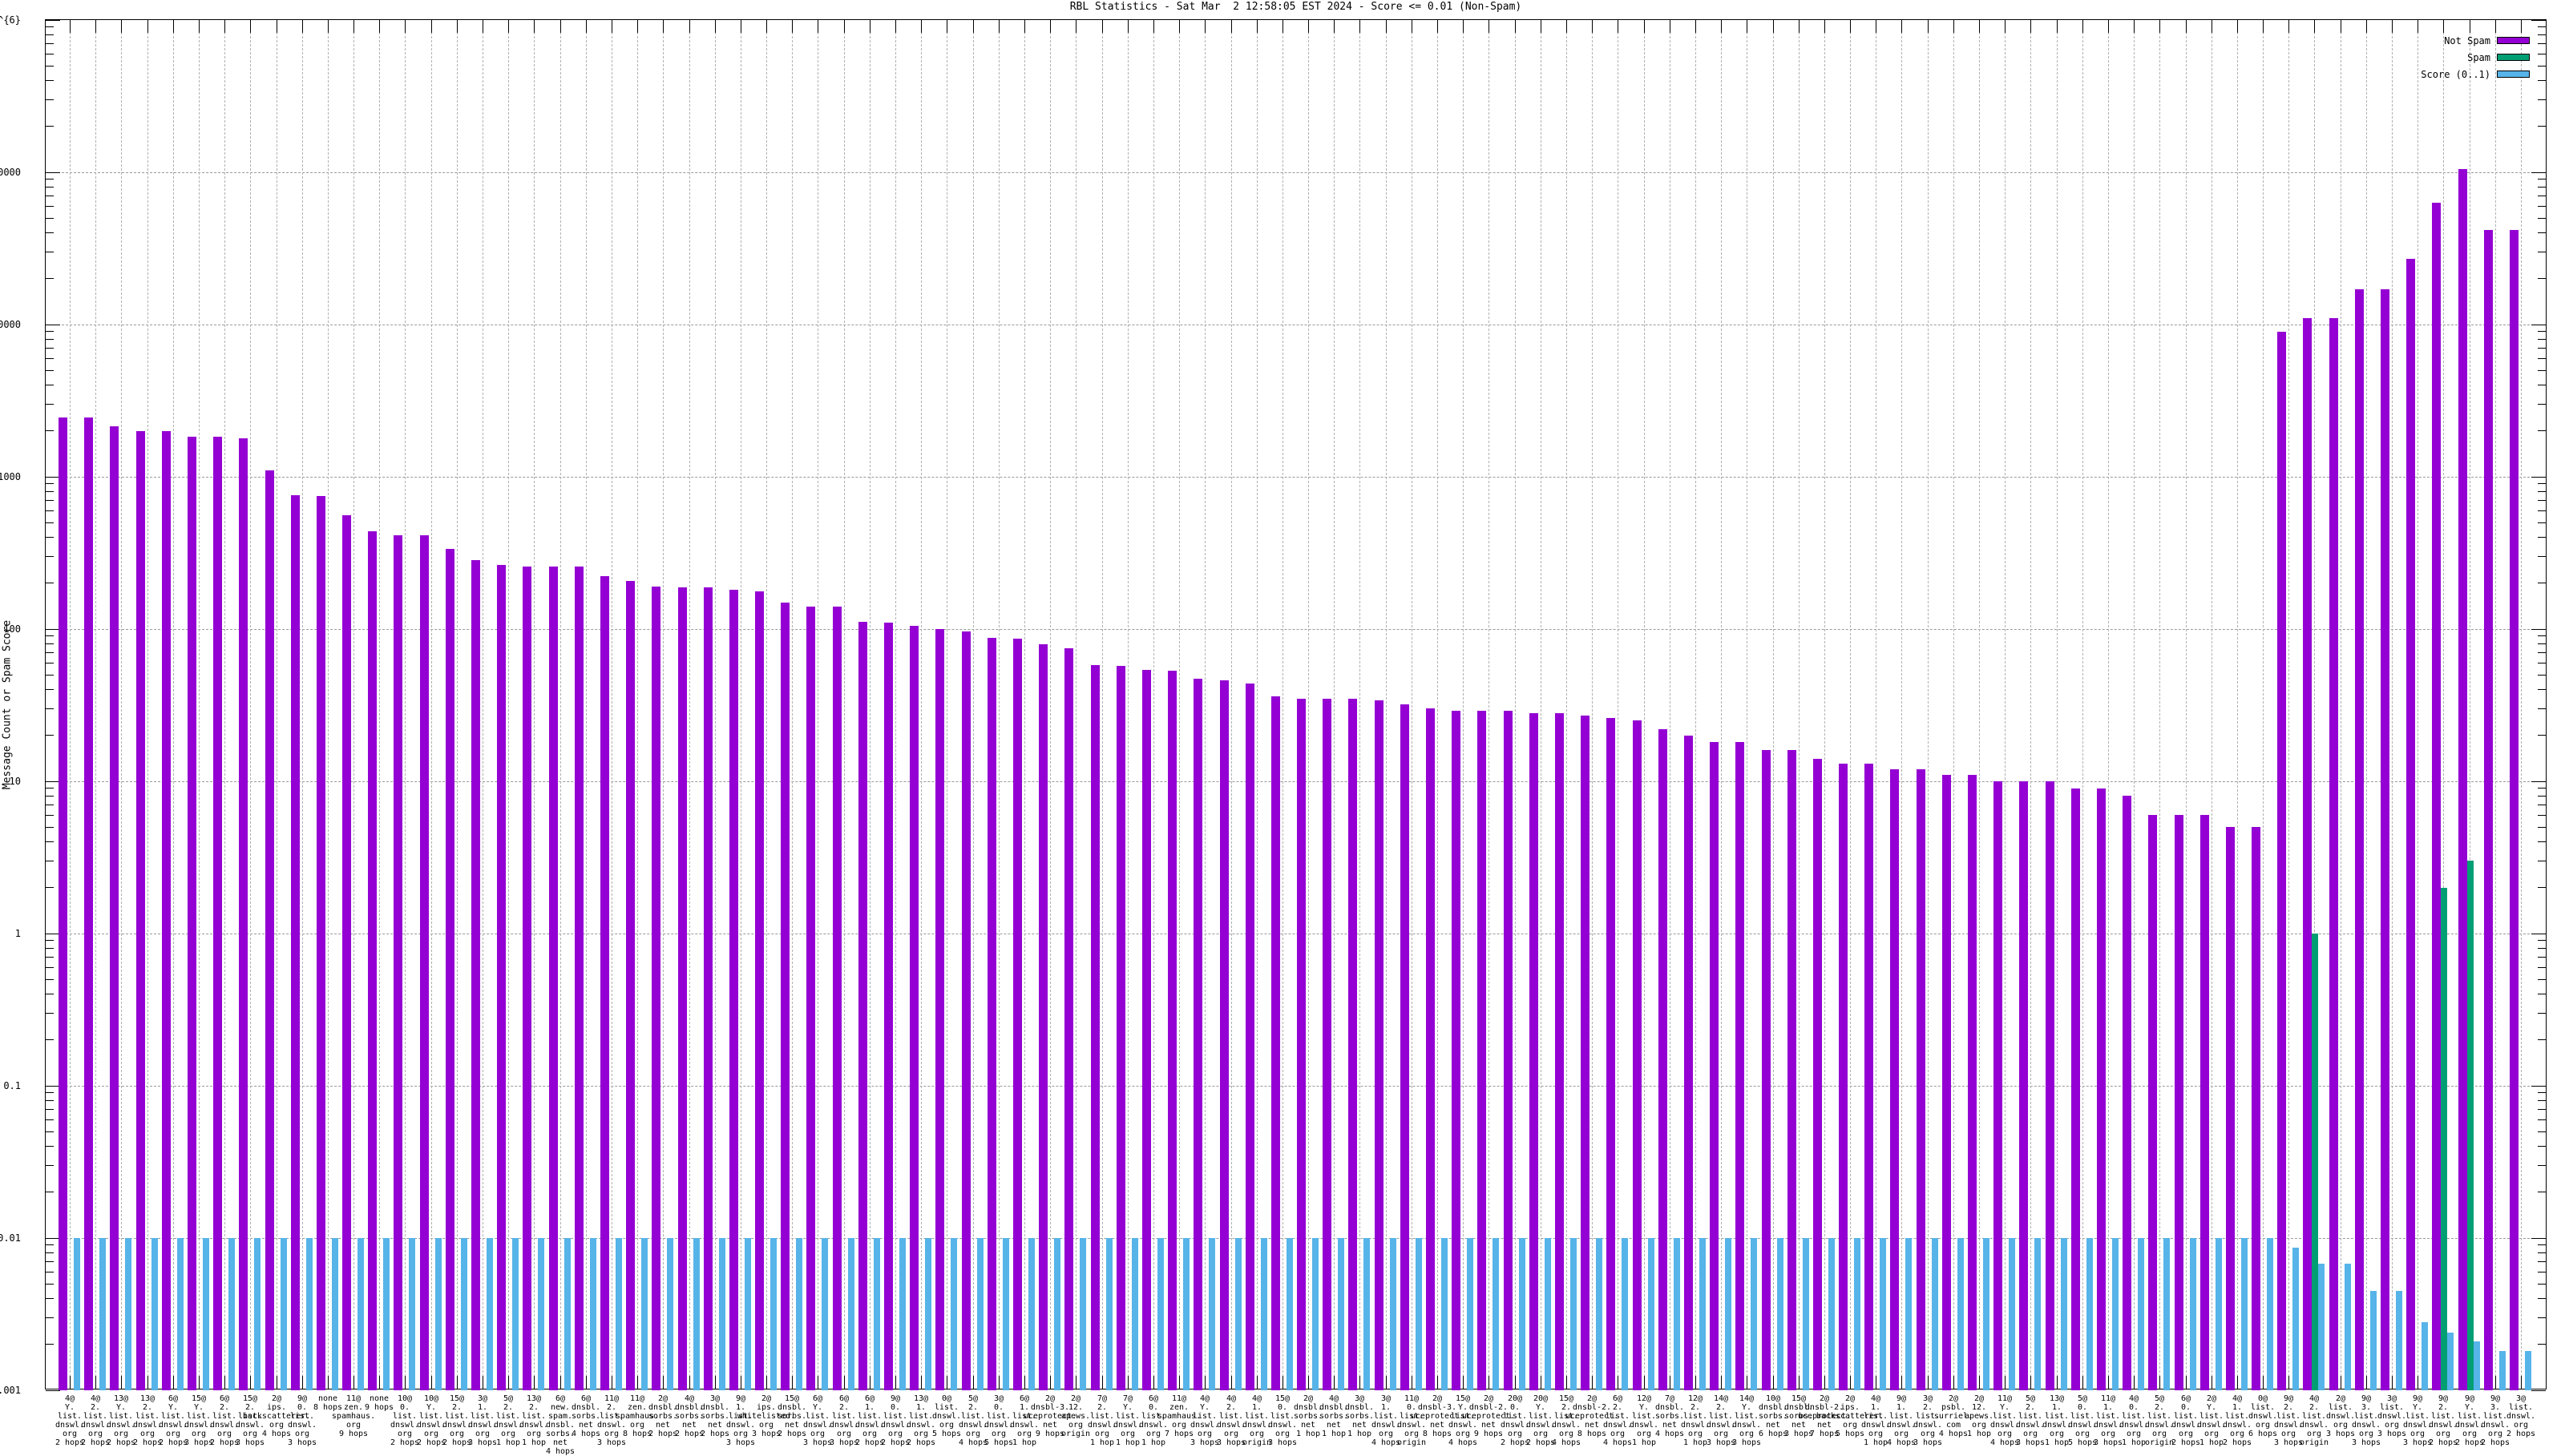 The height and width of the screenshot is (1456, 2565). Describe the element at coordinates (276, 1416) in the screenshot. I see `x-tick-label: 2@ ips. backscatterer. org 4 hops` at that location.